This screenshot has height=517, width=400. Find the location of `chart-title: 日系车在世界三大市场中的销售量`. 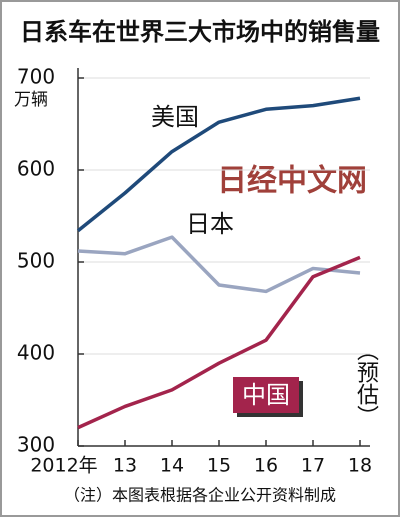

chart-title: 日系车在世界三大市场中的销售量 is located at coordinates (200, 32).